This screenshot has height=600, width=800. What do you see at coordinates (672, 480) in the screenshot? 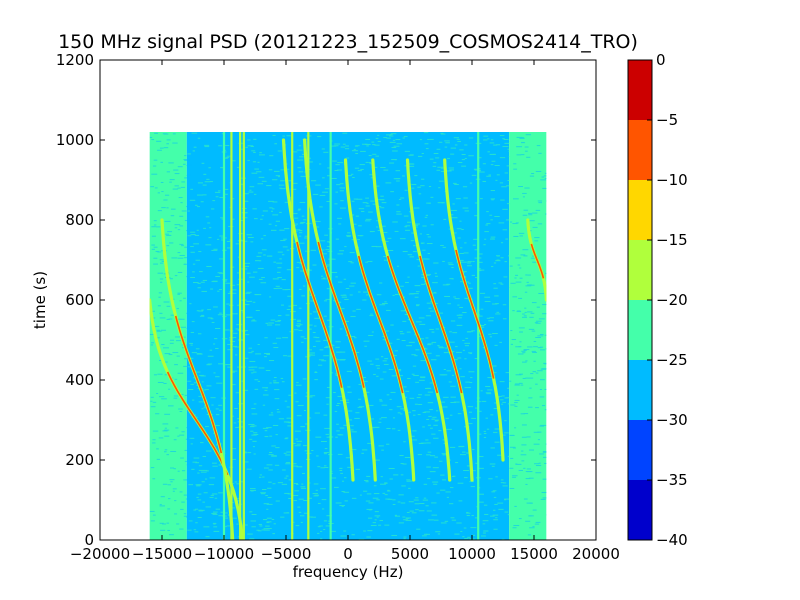
I see `colorbar-tick-label: −35` at bounding box center [672, 480].